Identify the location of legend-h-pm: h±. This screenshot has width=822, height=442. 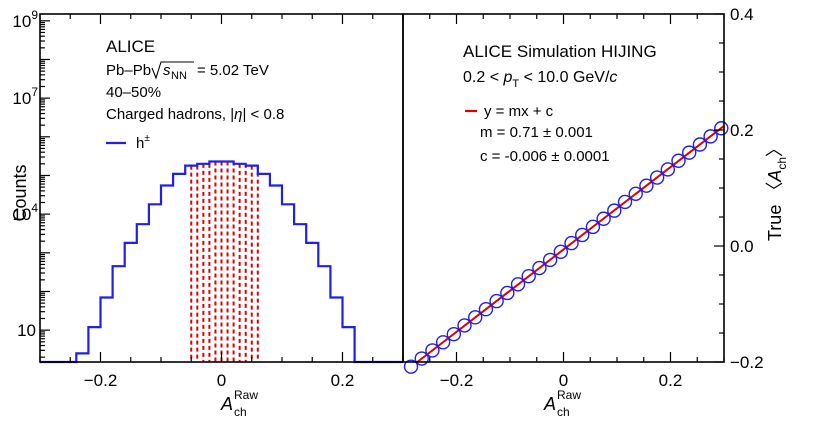
(128, 142).